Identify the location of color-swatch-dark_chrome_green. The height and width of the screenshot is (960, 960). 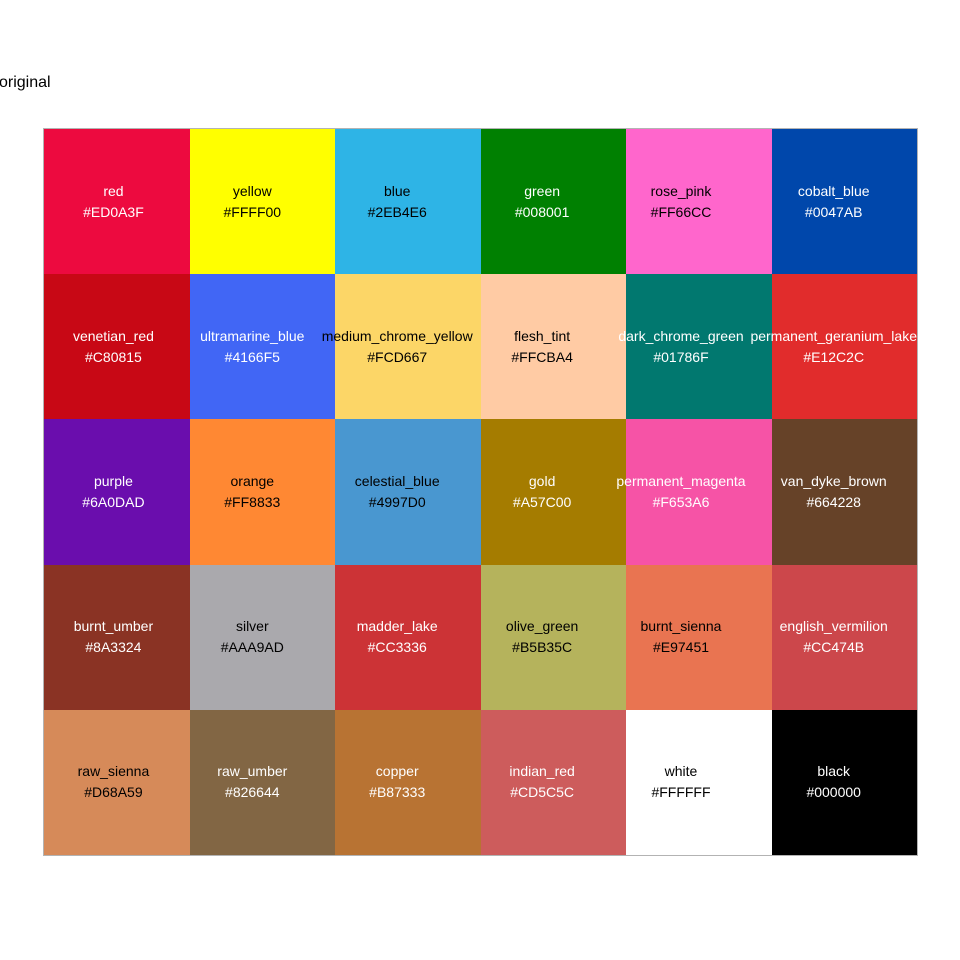
(699, 347).